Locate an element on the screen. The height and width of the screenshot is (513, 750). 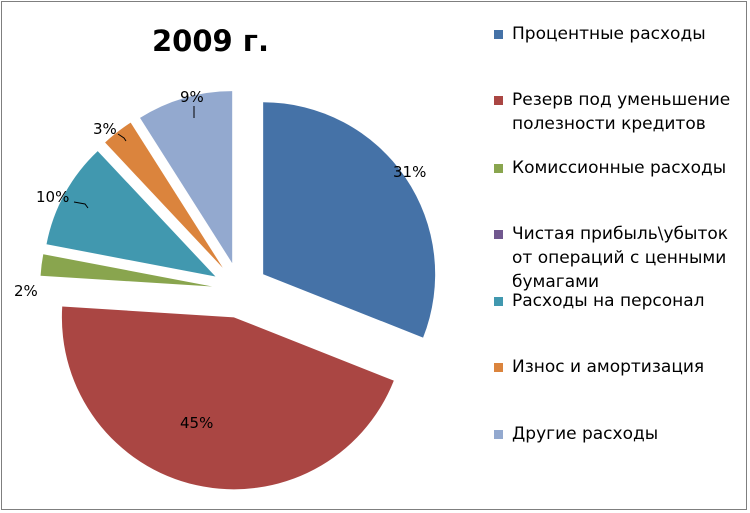
legend-label: Процентные расходы is located at coordinates (609, 34).